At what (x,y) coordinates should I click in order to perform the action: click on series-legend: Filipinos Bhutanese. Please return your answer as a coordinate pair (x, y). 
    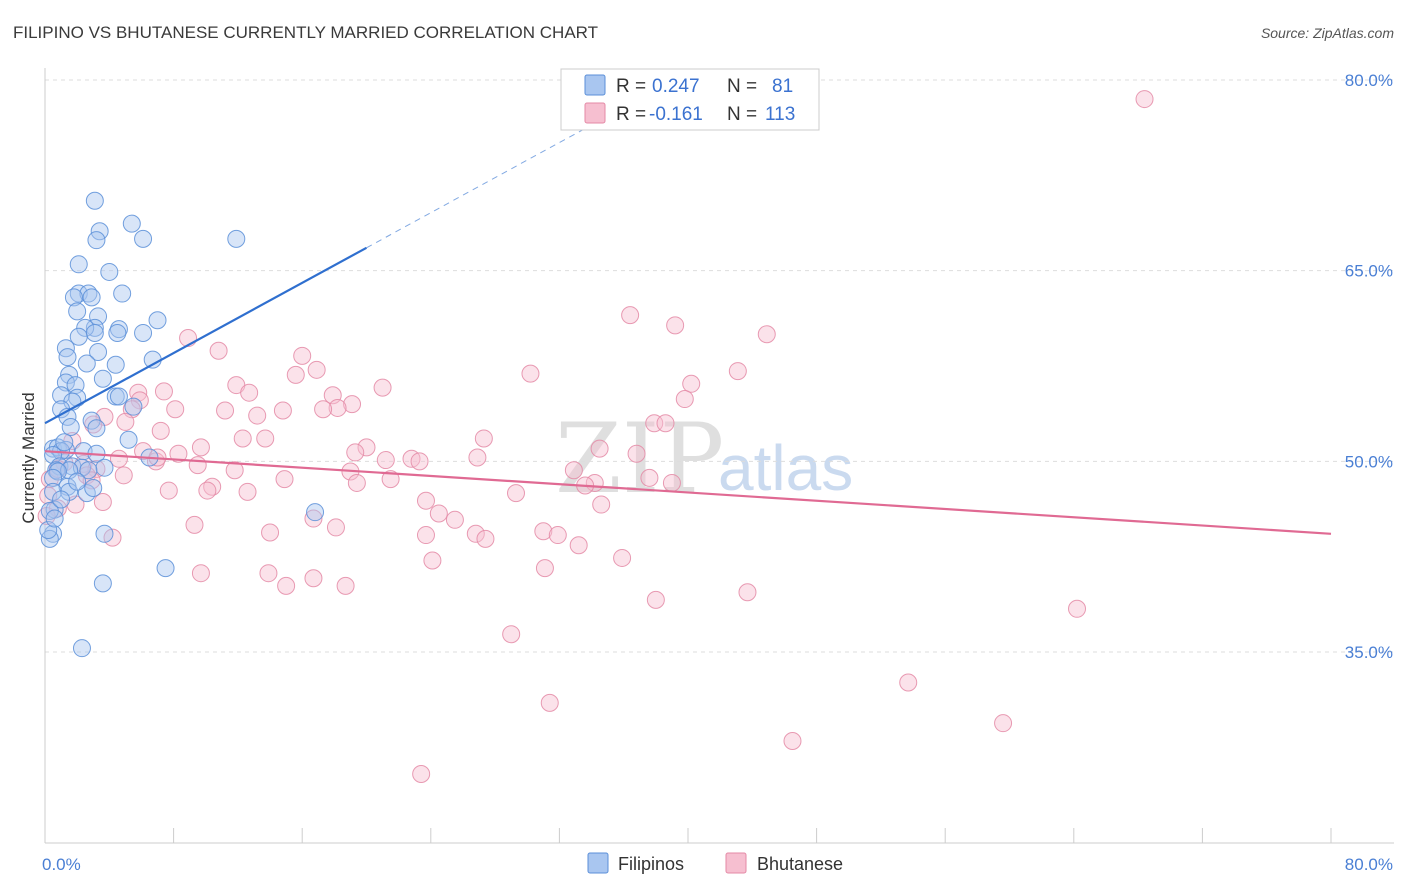
    Looking at the image, I should click on (715, 863).